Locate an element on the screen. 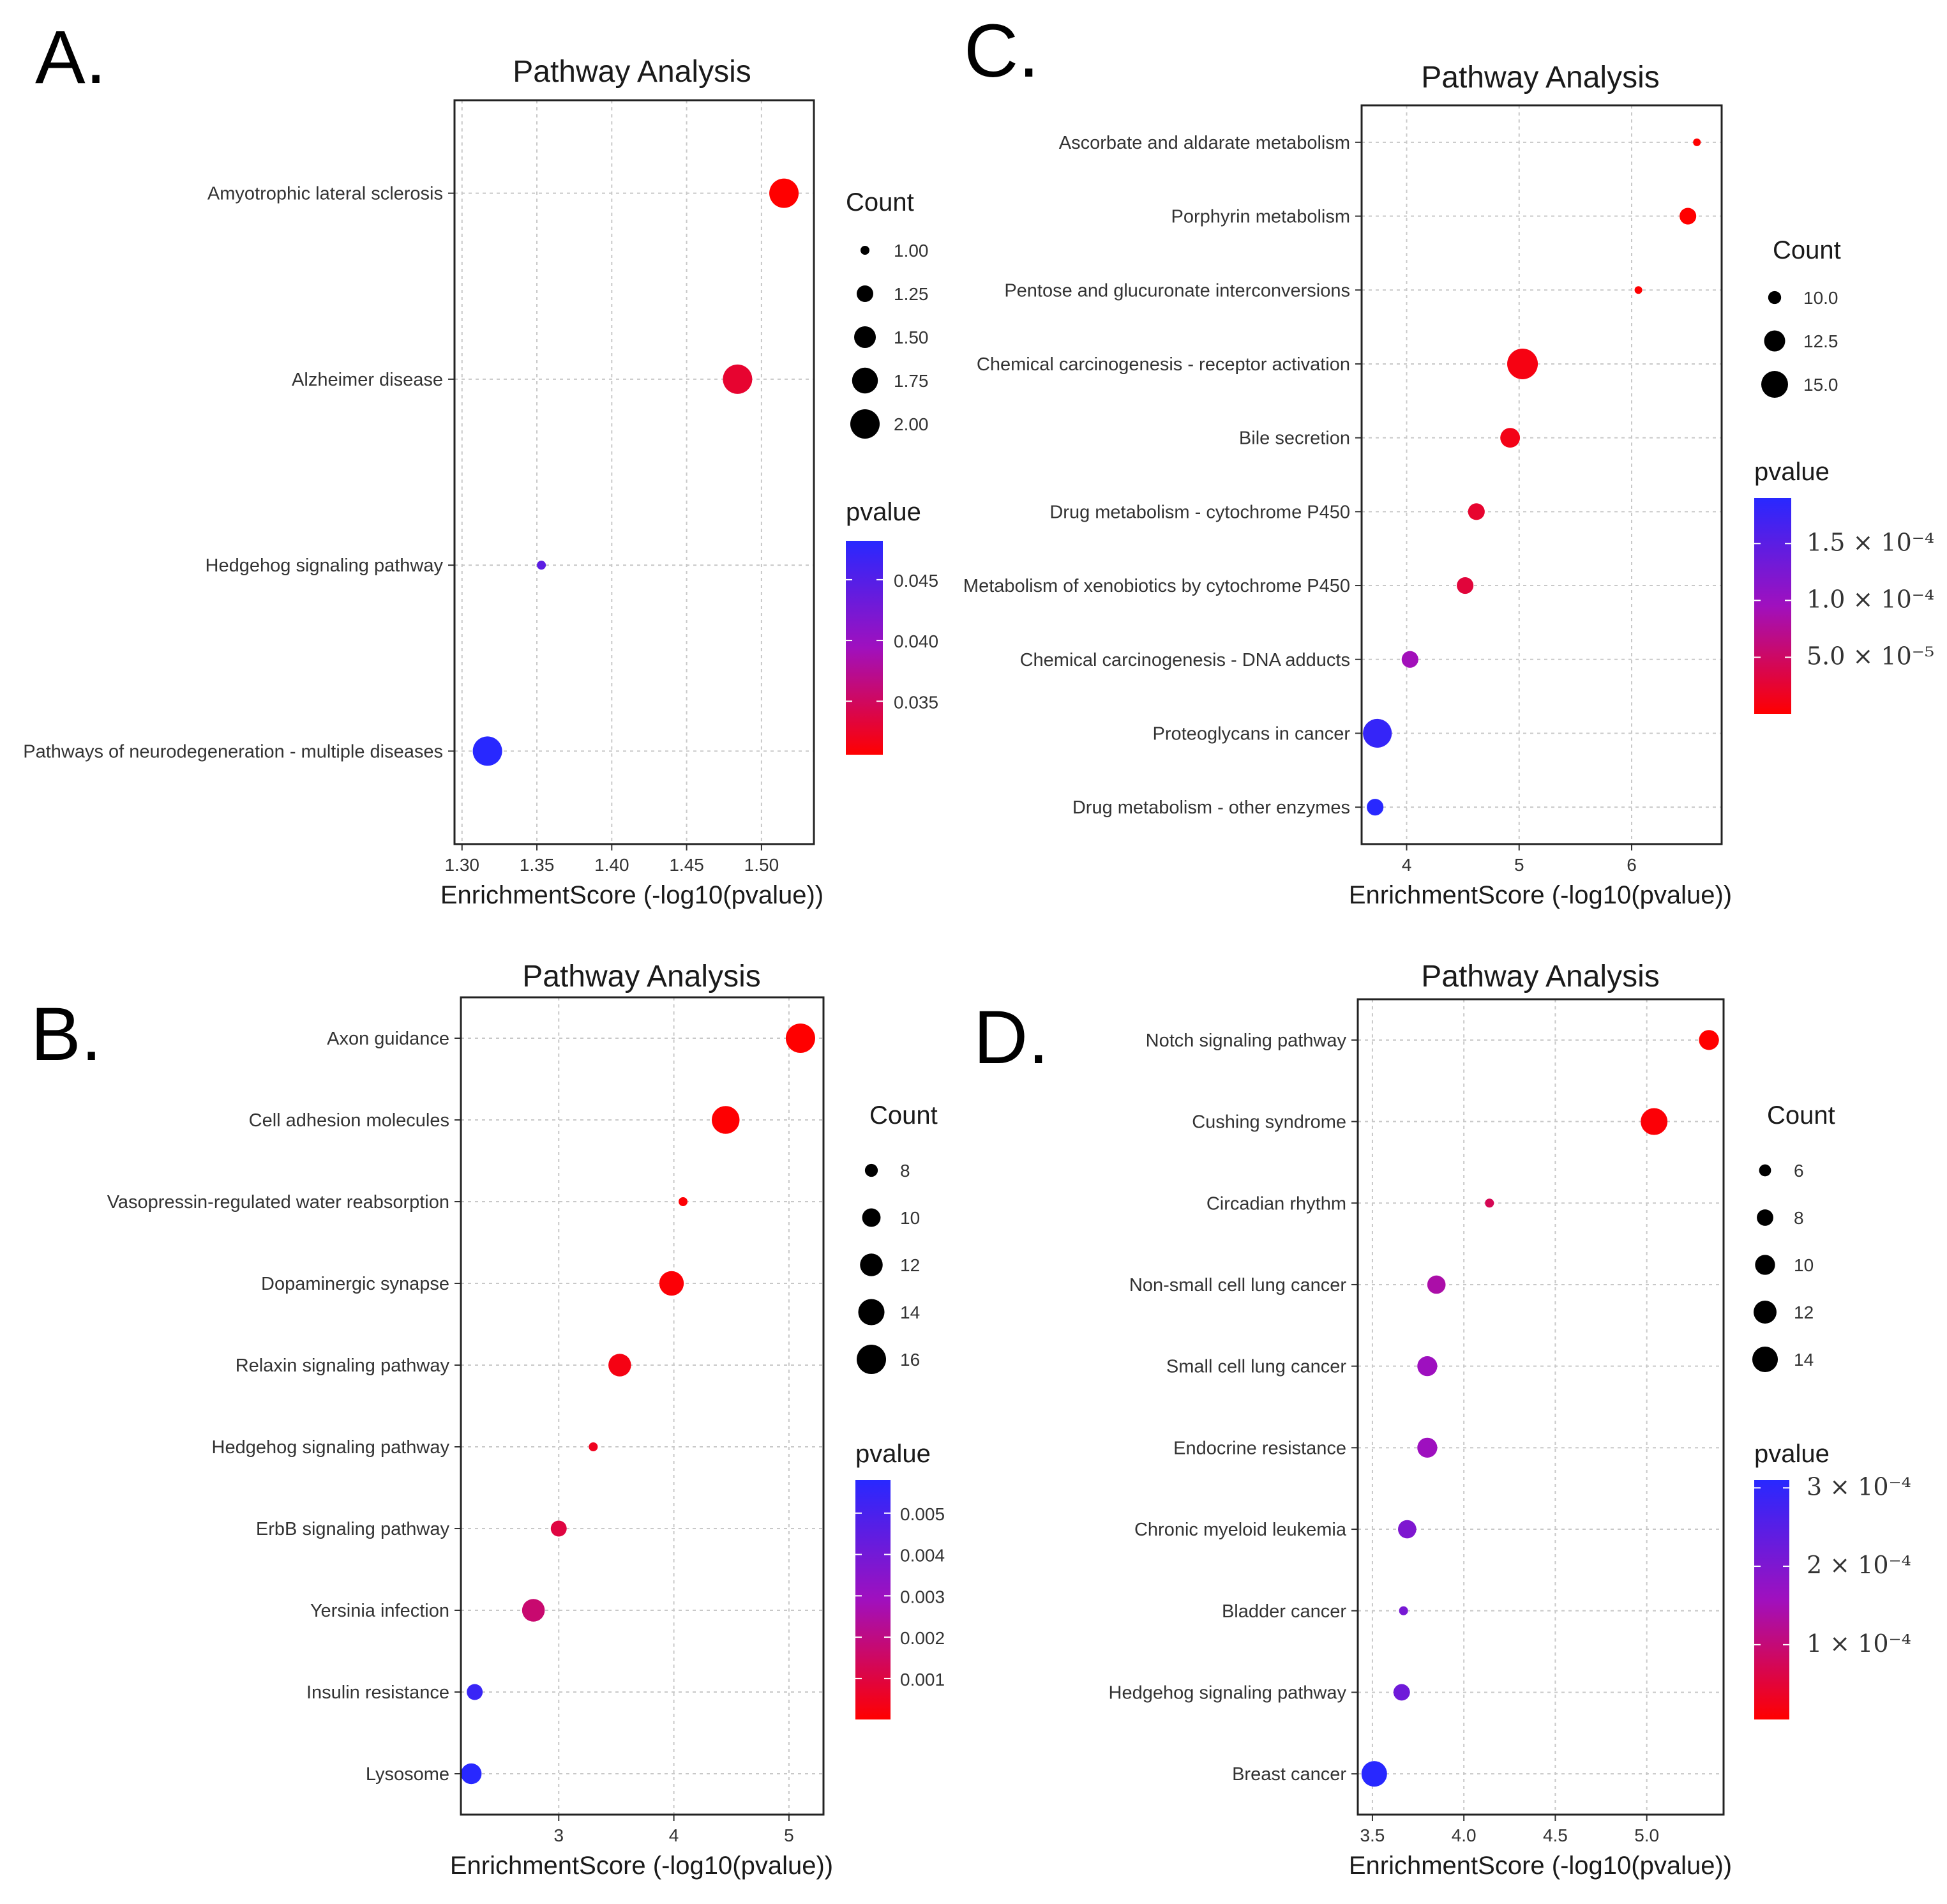 The height and width of the screenshot is (1904, 1947). color-bar-label: 0.002 is located at coordinates (922, 1638).